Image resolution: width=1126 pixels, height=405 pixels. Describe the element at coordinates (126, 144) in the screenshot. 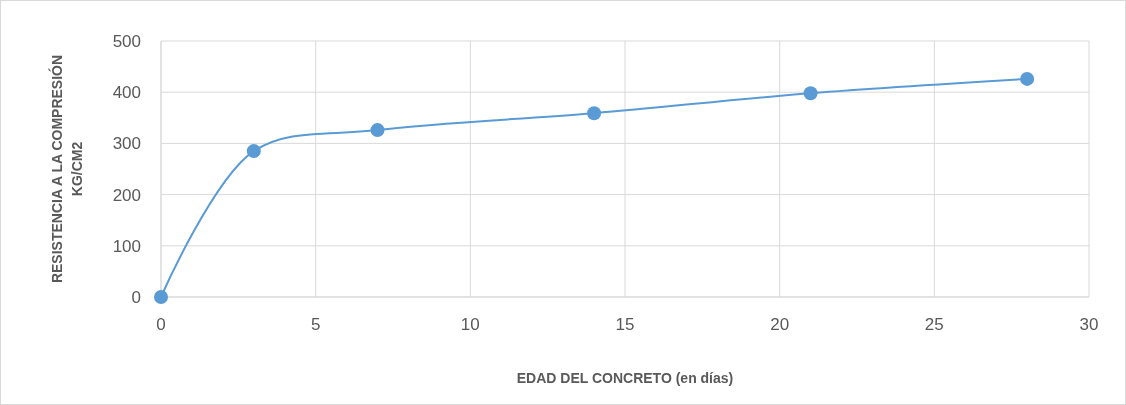

I see `y-tick-label: 300` at that location.